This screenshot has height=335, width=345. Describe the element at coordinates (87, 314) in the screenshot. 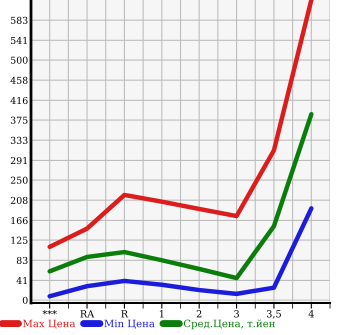

I see `x-tick-label: RA` at that location.